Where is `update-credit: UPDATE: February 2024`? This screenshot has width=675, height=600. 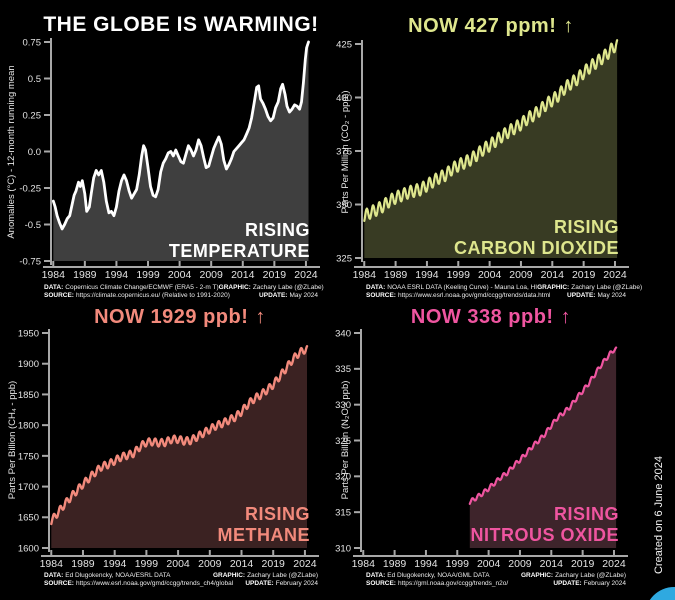 update-credit: UPDATE: February 2024 is located at coordinates (281, 584).